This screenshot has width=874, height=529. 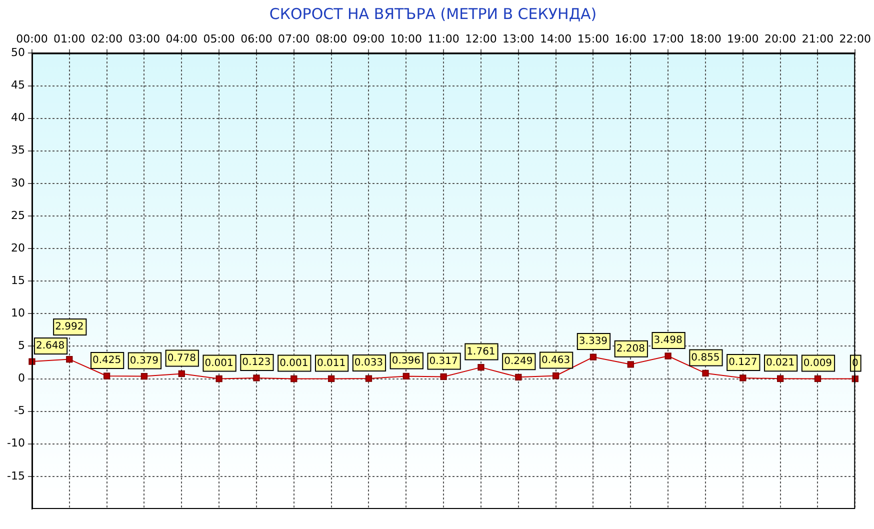 What do you see at coordinates (743, 362) in the screenshot?
I see `data-label: 0.127` at bounding box center [743, 362].